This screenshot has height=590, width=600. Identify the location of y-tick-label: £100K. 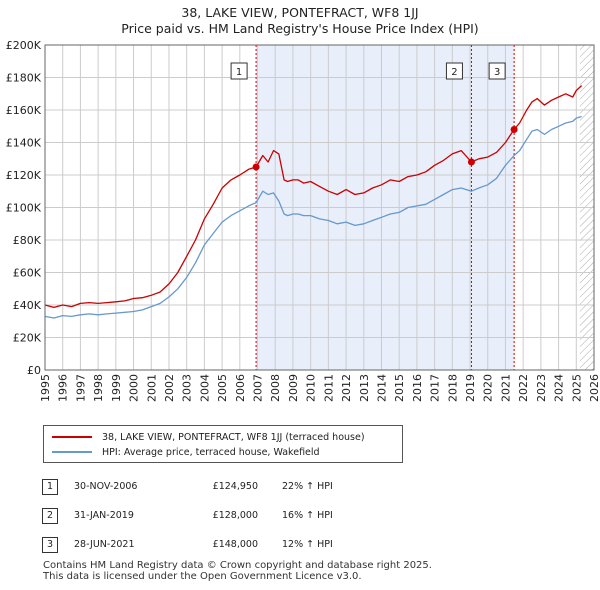
(24, 208).